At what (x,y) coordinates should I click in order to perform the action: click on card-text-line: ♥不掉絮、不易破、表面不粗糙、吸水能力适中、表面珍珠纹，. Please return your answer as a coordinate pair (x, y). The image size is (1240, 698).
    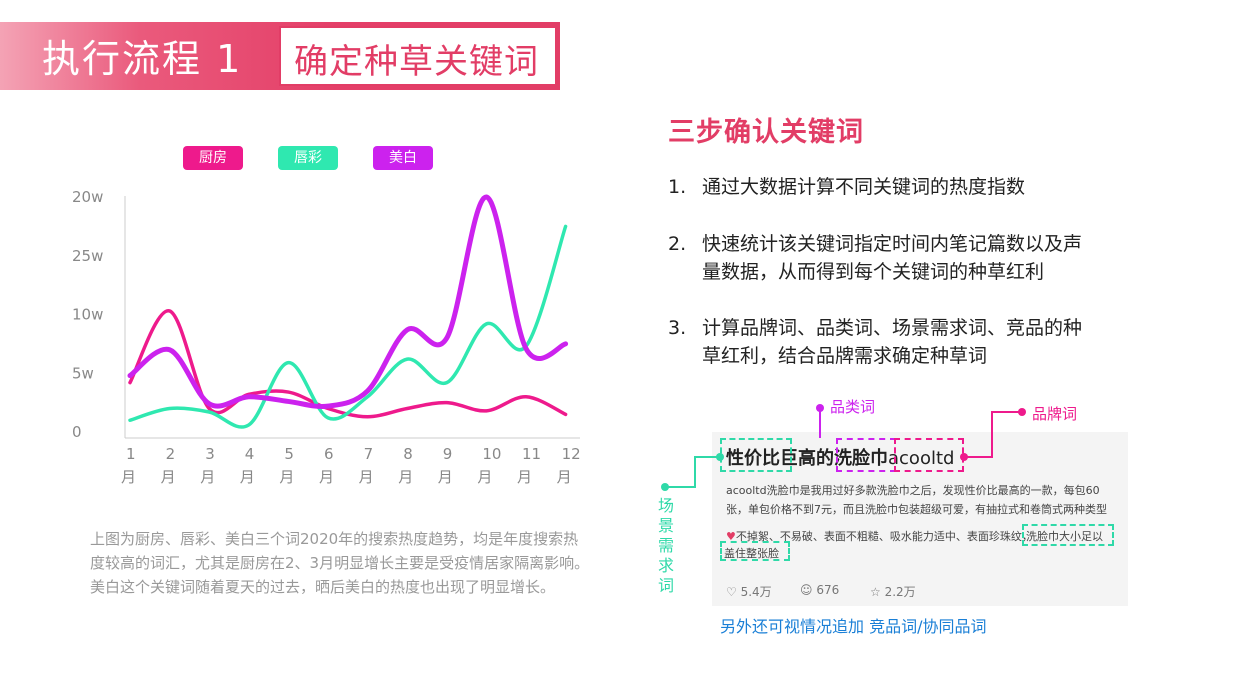
    Looking at the image, I should click on (879, 536).